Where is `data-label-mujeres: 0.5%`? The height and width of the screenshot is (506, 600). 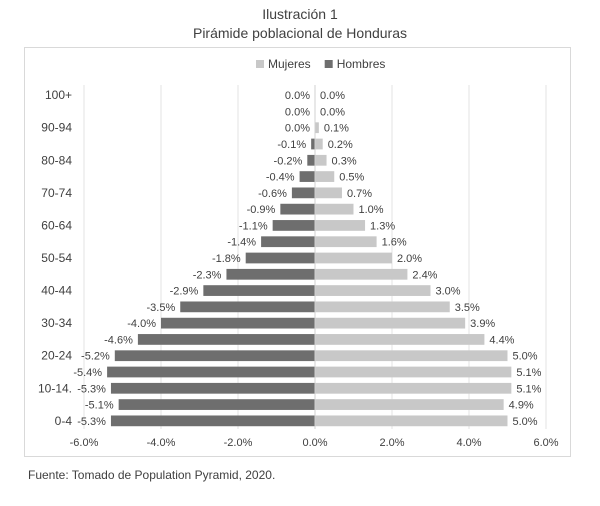 data-label-mujeres: 0.5% is located at coordinates (351, 178).